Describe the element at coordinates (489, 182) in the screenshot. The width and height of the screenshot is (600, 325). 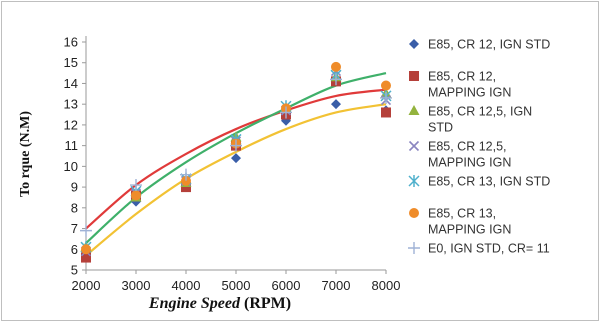
I see `legend-label: E85, CR 13, IGN STD` at that location.